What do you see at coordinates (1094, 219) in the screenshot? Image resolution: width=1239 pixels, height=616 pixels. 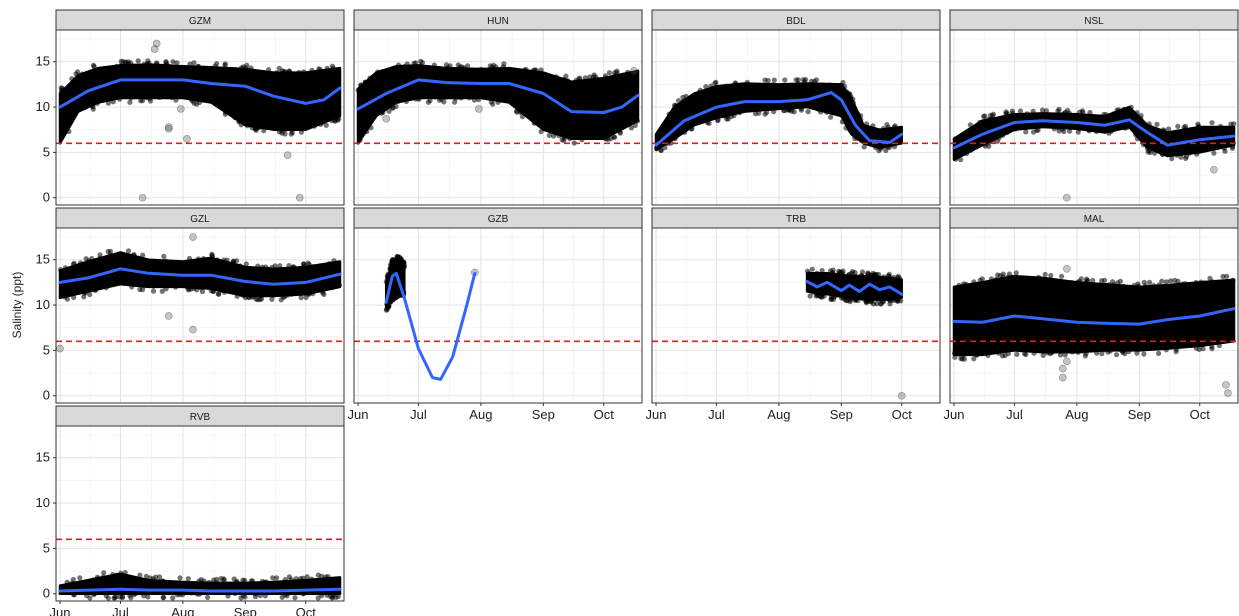 I see `strip-label: MAL` at bounding box center [1094, 219].